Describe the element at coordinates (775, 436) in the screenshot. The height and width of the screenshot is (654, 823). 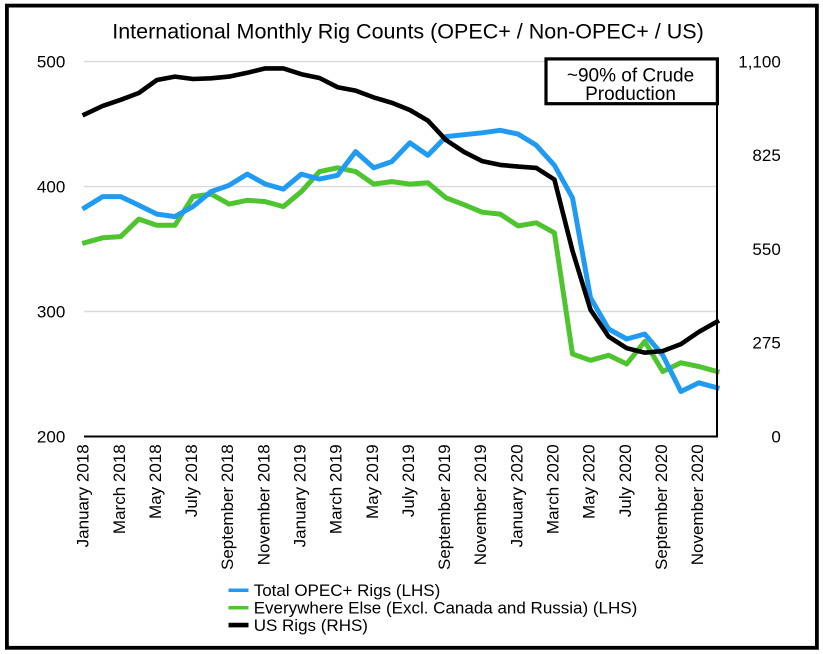
I see `svg-text: 0` at that location.